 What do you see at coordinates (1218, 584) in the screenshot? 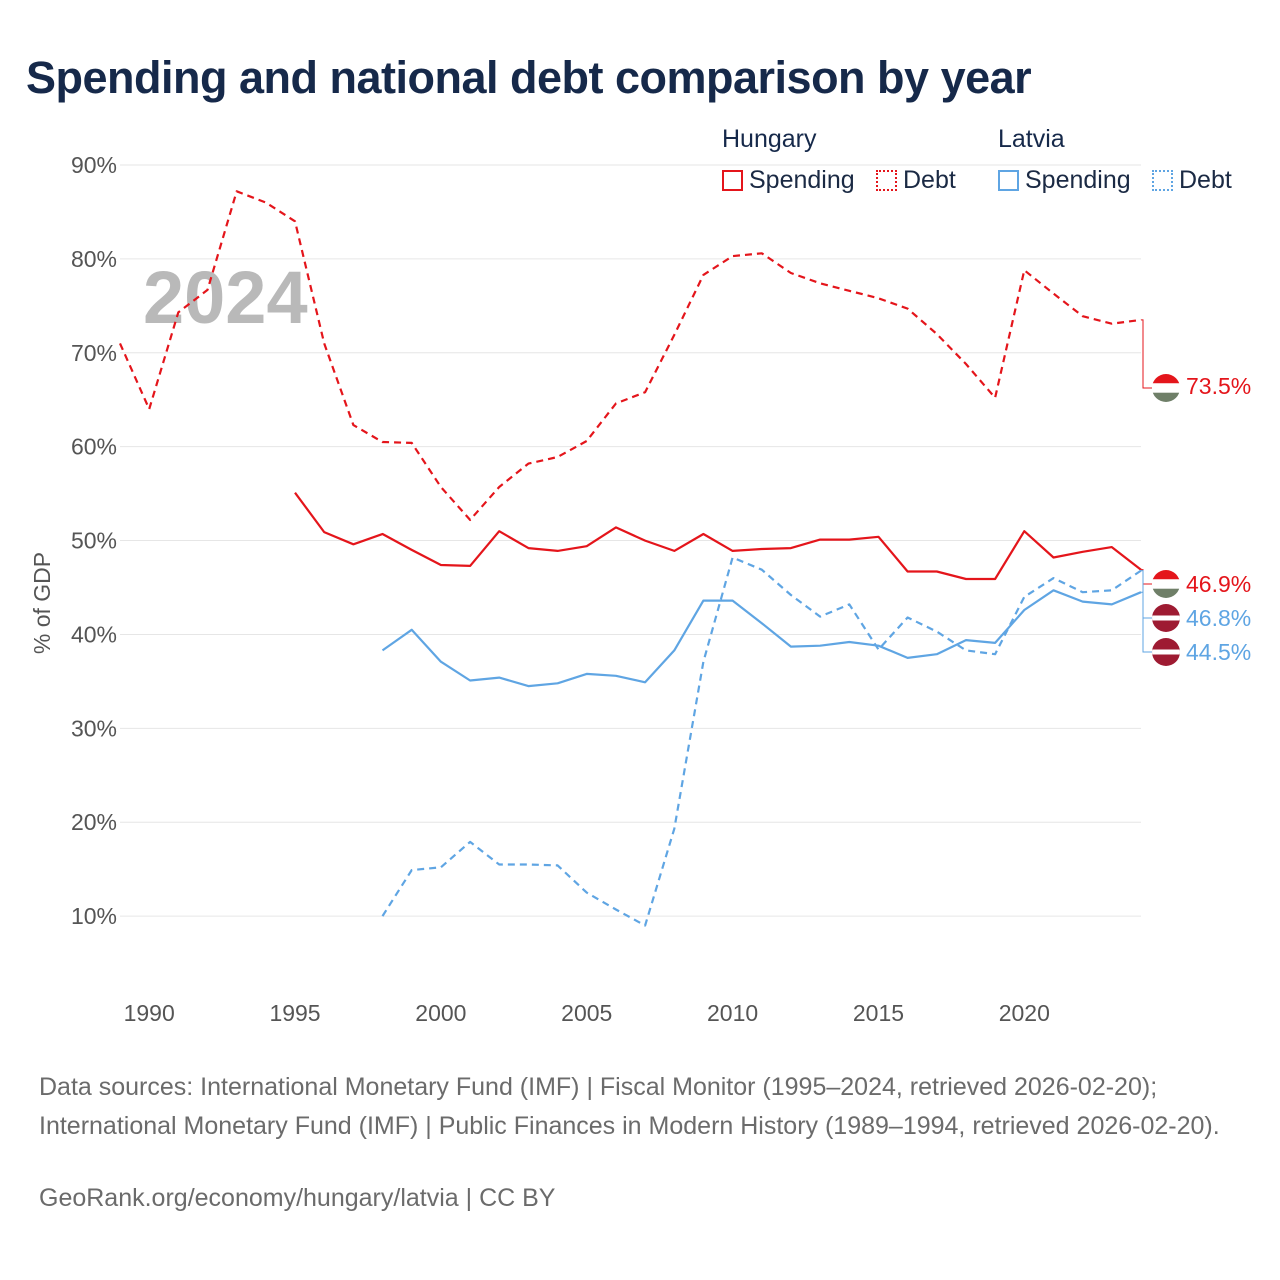
I see `end-value-label: 46.9%` at bounding box center [1218, 584].